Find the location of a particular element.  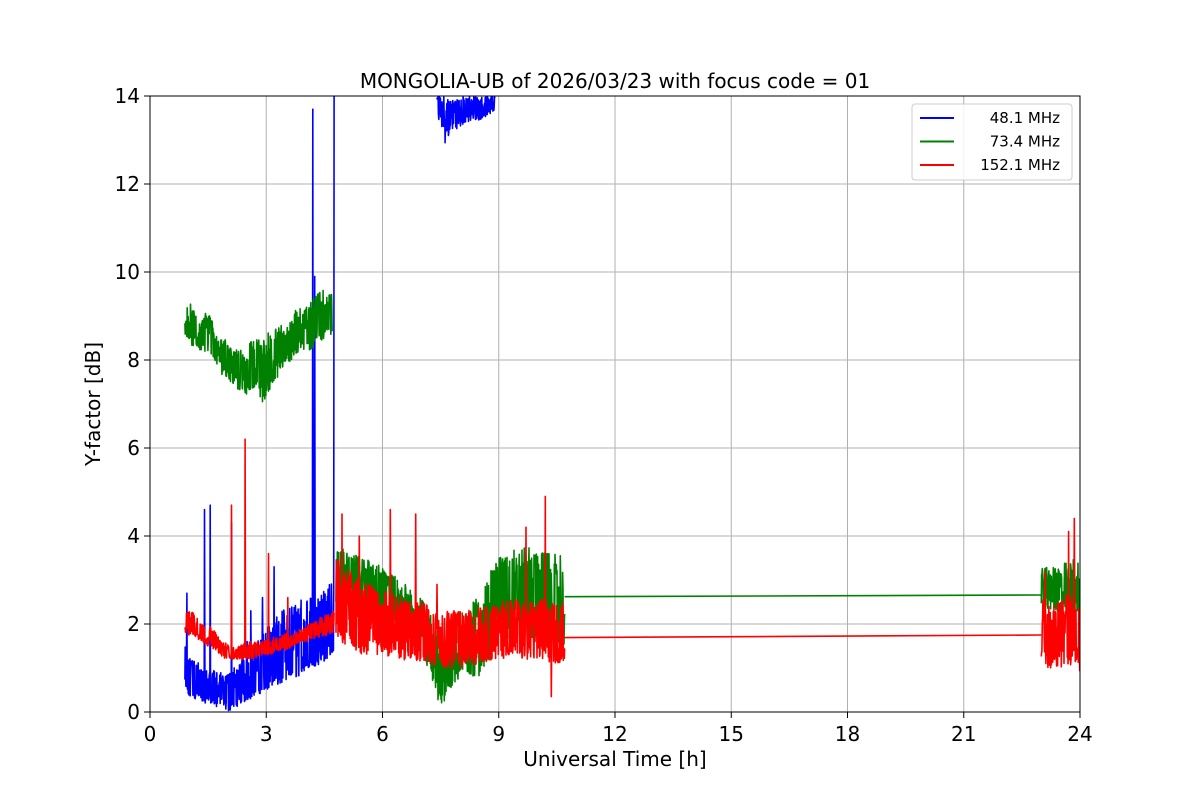

legend-entry: 152.1 MHz is located at coordinates (1020, 165).